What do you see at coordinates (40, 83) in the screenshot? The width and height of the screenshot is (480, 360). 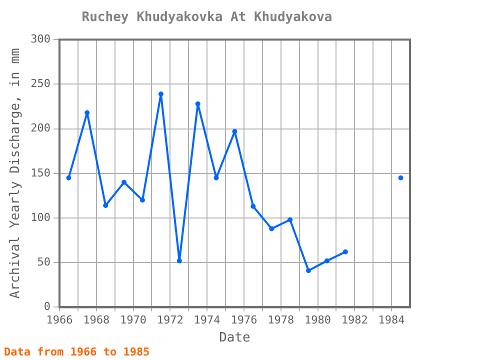 I see `y-tick-label: 250` at bounding box center [40, 83].